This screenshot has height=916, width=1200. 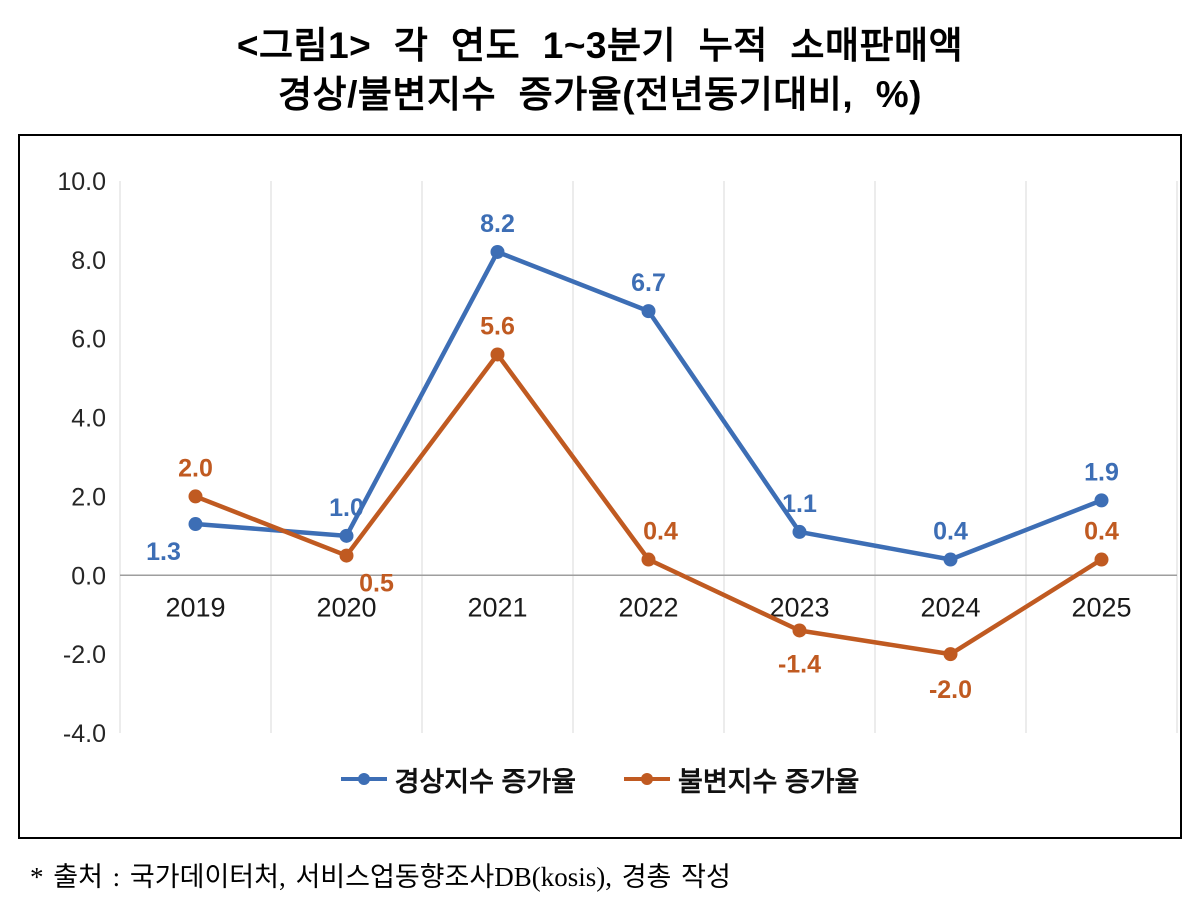 I want to click on x-axis-label: 2025, so click(x=1101, y=607).